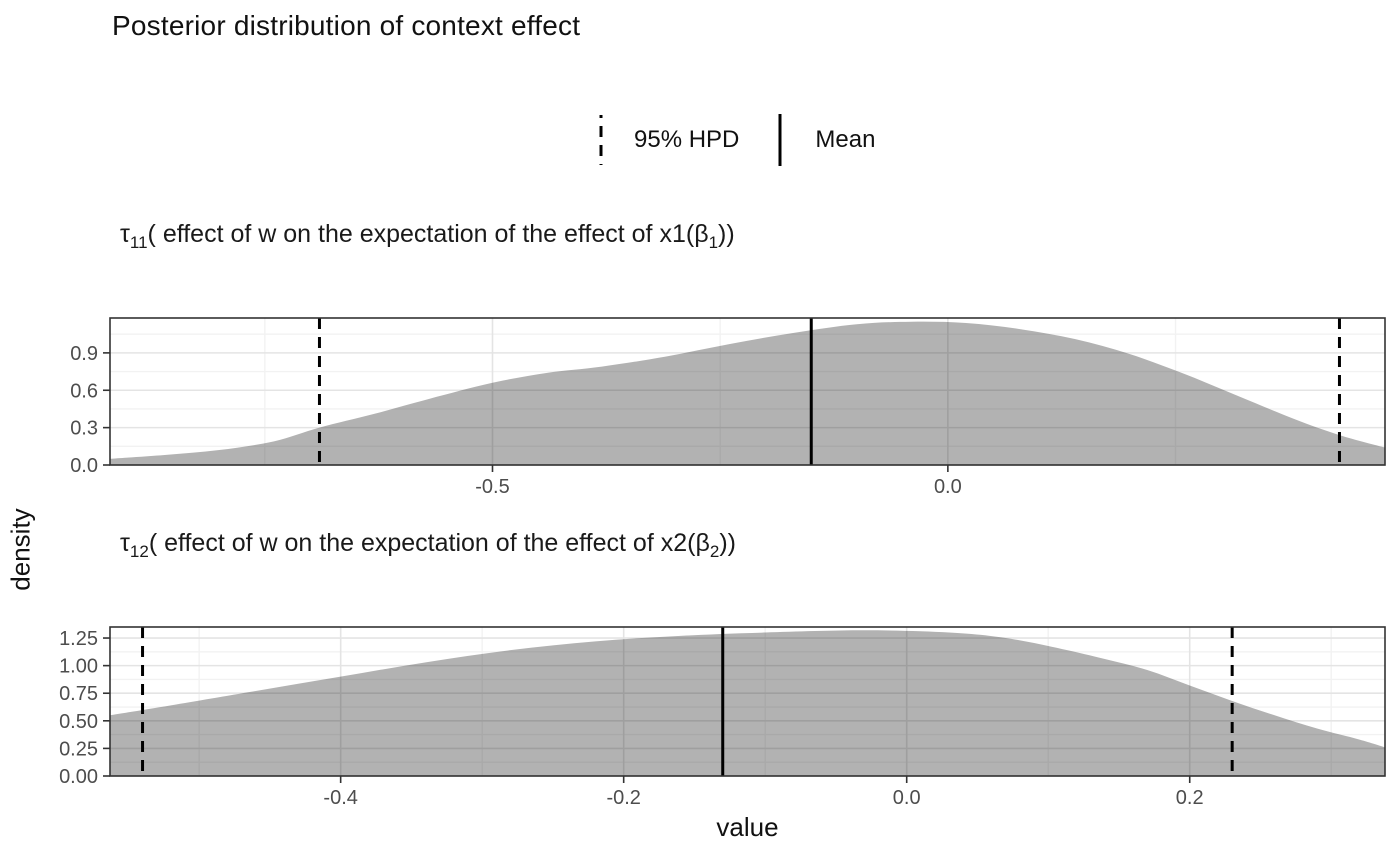  Describe the element at coordinates (84, 391) in the screenshot. I see `y-tick-label: 0.6` at that location.